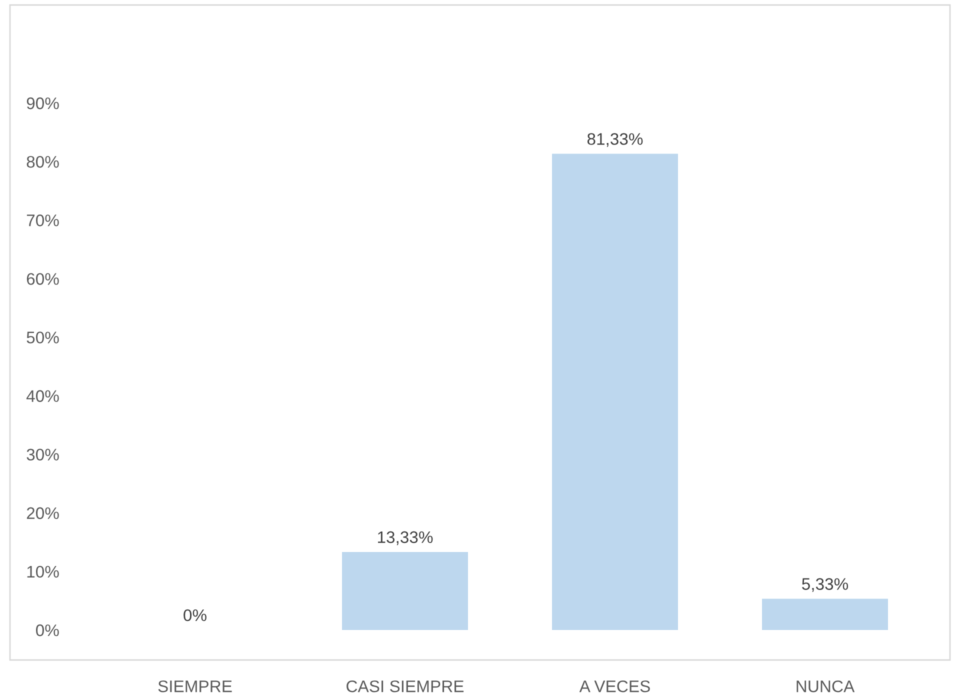 The image size is (960, 697). What do you see at coordinates (405, 686) in the screenshot?
I see `x-tick-label: CASI SIEMPRE` at bounding box center [405, 686].